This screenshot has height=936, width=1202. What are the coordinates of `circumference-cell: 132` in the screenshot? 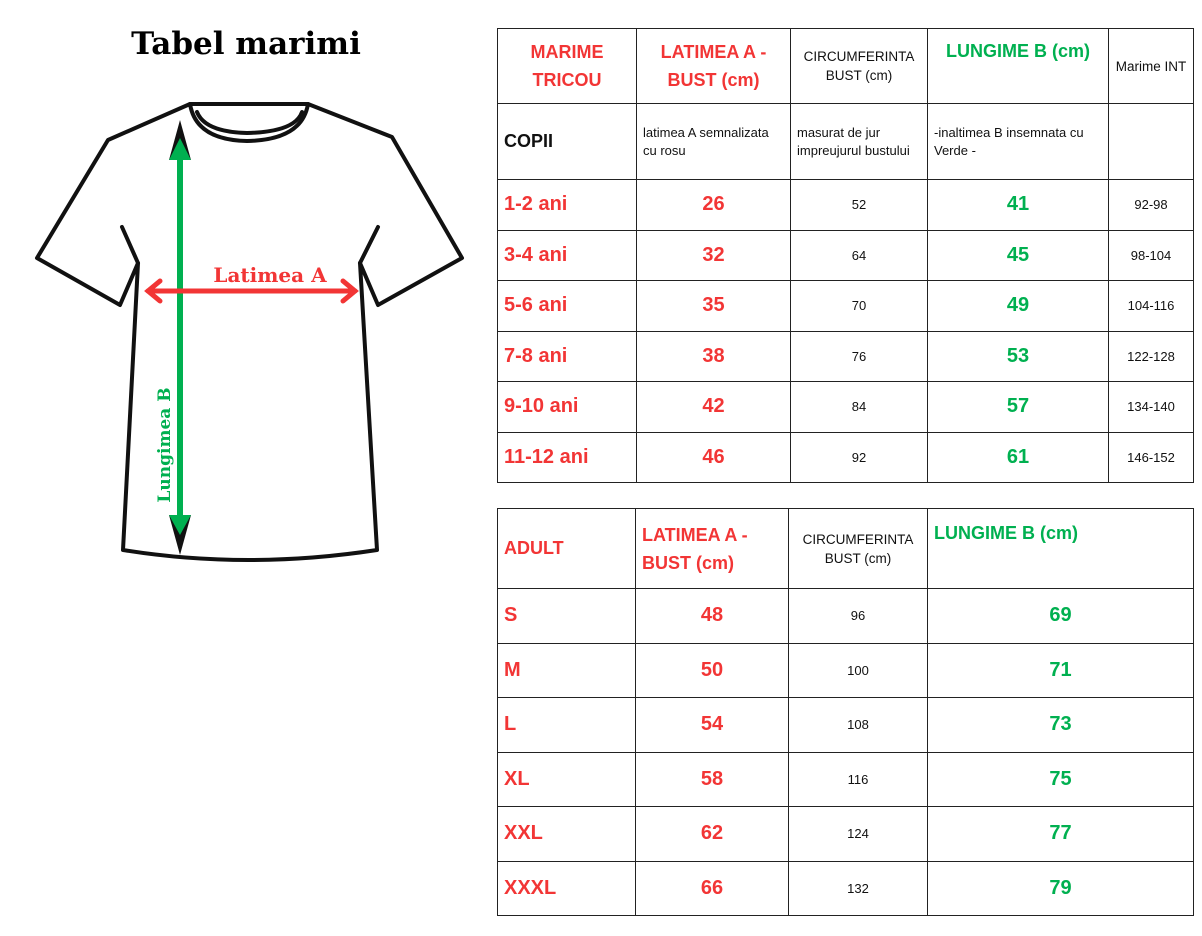 It's located at (858, 888).